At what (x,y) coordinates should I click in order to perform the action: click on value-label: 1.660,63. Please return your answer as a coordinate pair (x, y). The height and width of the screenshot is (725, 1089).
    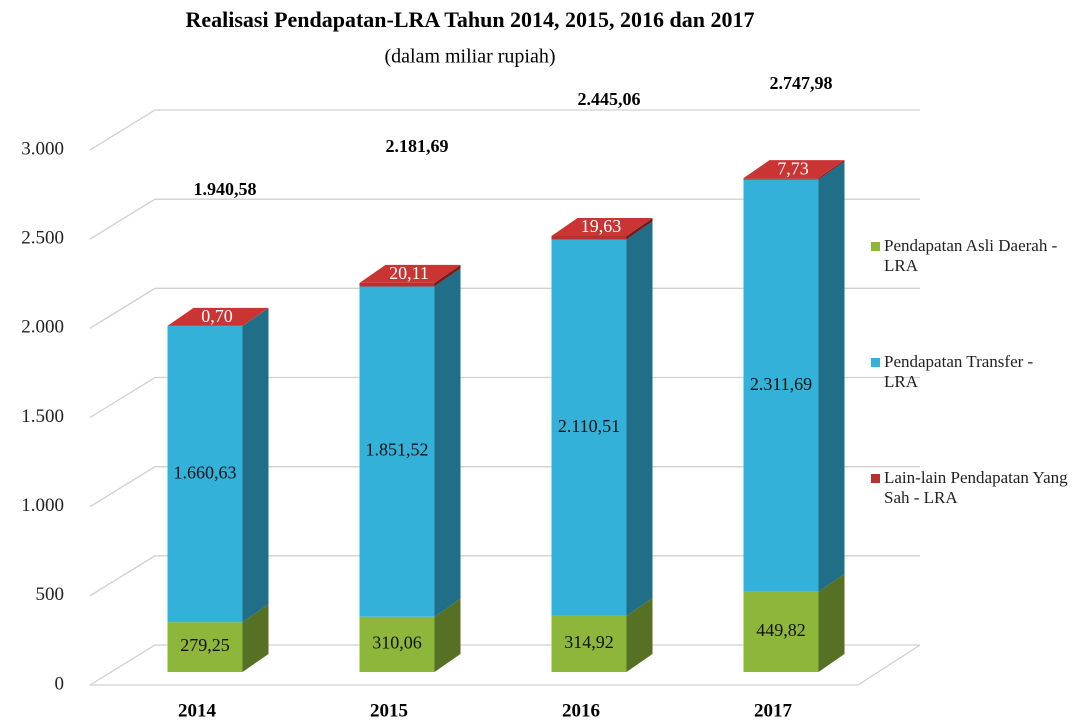
    Looking at the image, I should click on (205, 472).